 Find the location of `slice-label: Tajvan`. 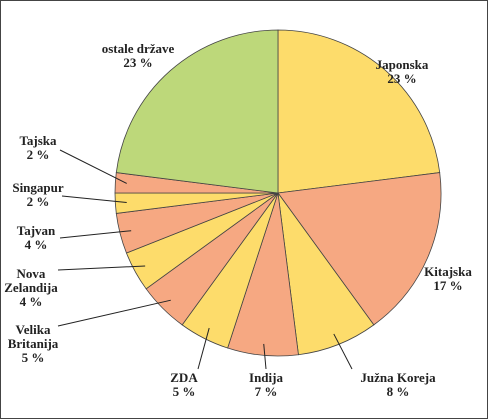

slice-label: Tajvan is located at coordinates (36, 230).